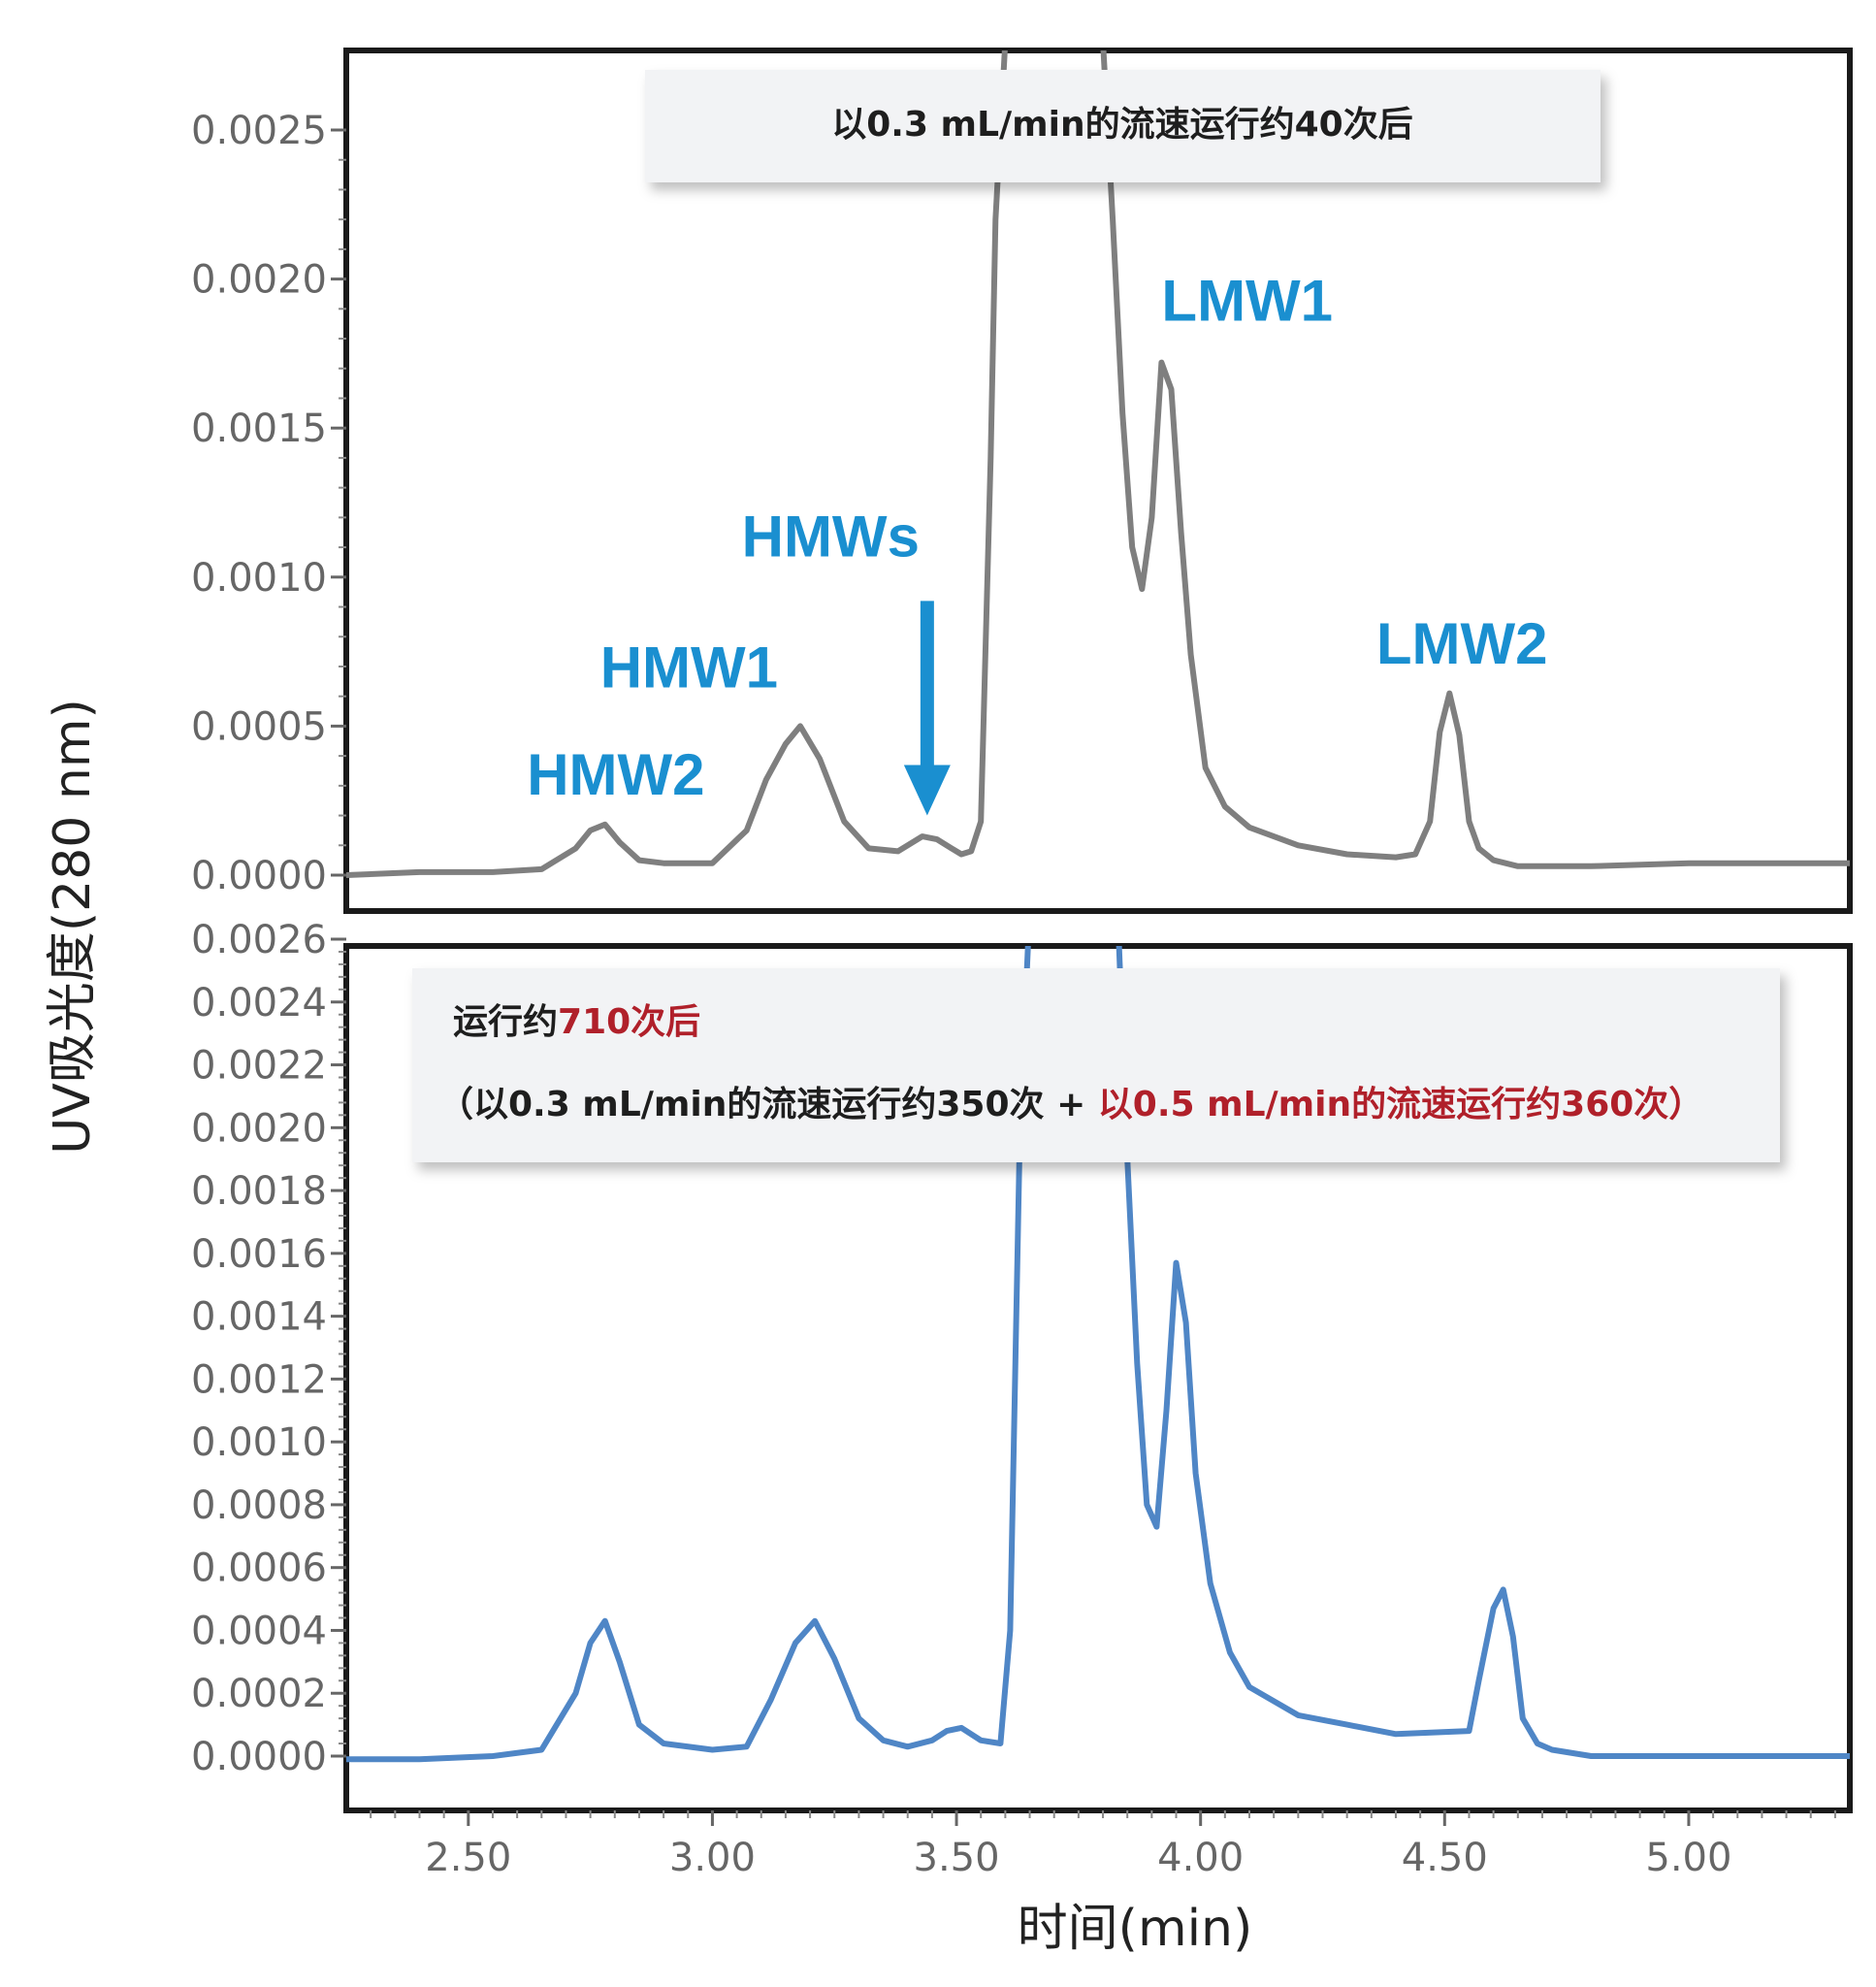 The image size is (1876, 1987). Describe the element at coordinates (259, 1317) in the screenshot. I see `y-tick-label: 0.0014` at that location.